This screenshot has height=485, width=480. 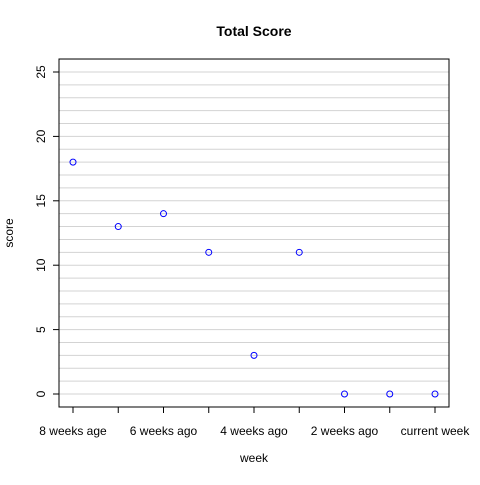 I want to click on x-tick-label: 4 weeks ago, so click(x=254, y=431).